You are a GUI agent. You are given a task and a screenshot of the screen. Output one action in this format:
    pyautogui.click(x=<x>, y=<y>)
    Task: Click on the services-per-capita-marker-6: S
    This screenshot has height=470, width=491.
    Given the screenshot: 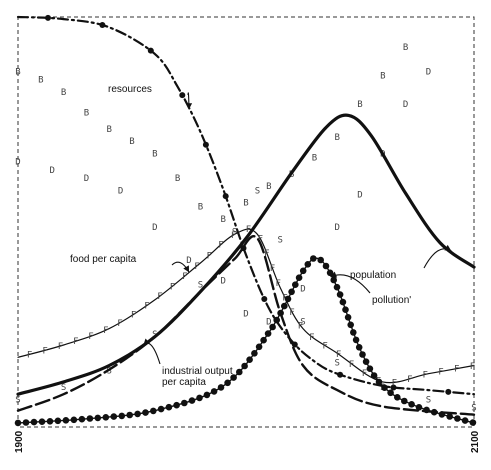 What is the action you would take?
    pyautogui.click(x=257, y=191)
    